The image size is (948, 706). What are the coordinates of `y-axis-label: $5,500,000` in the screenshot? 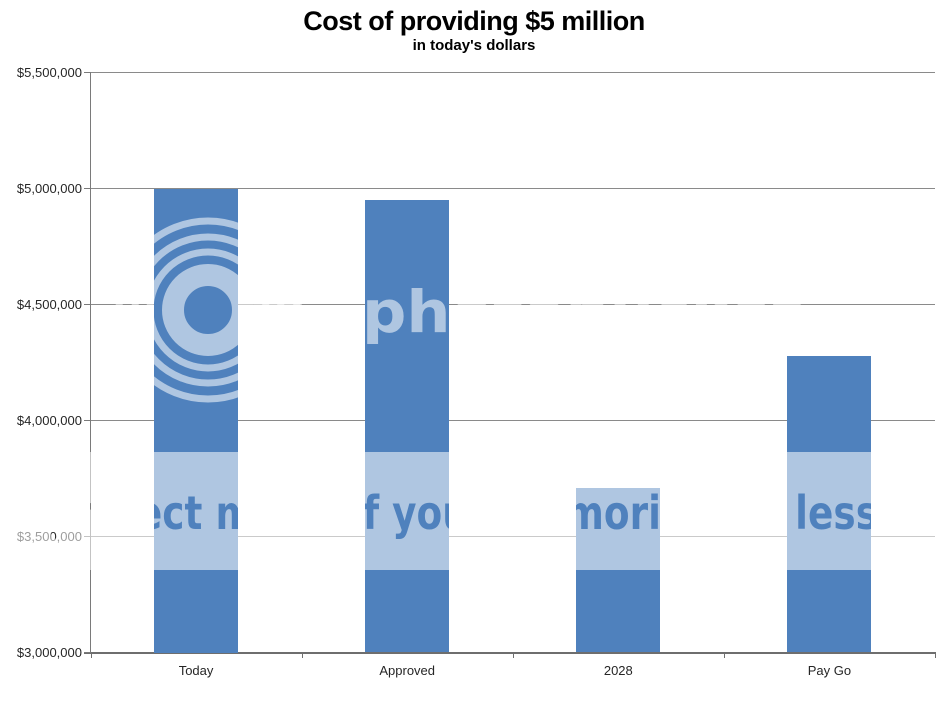 It's located at (49, 72).